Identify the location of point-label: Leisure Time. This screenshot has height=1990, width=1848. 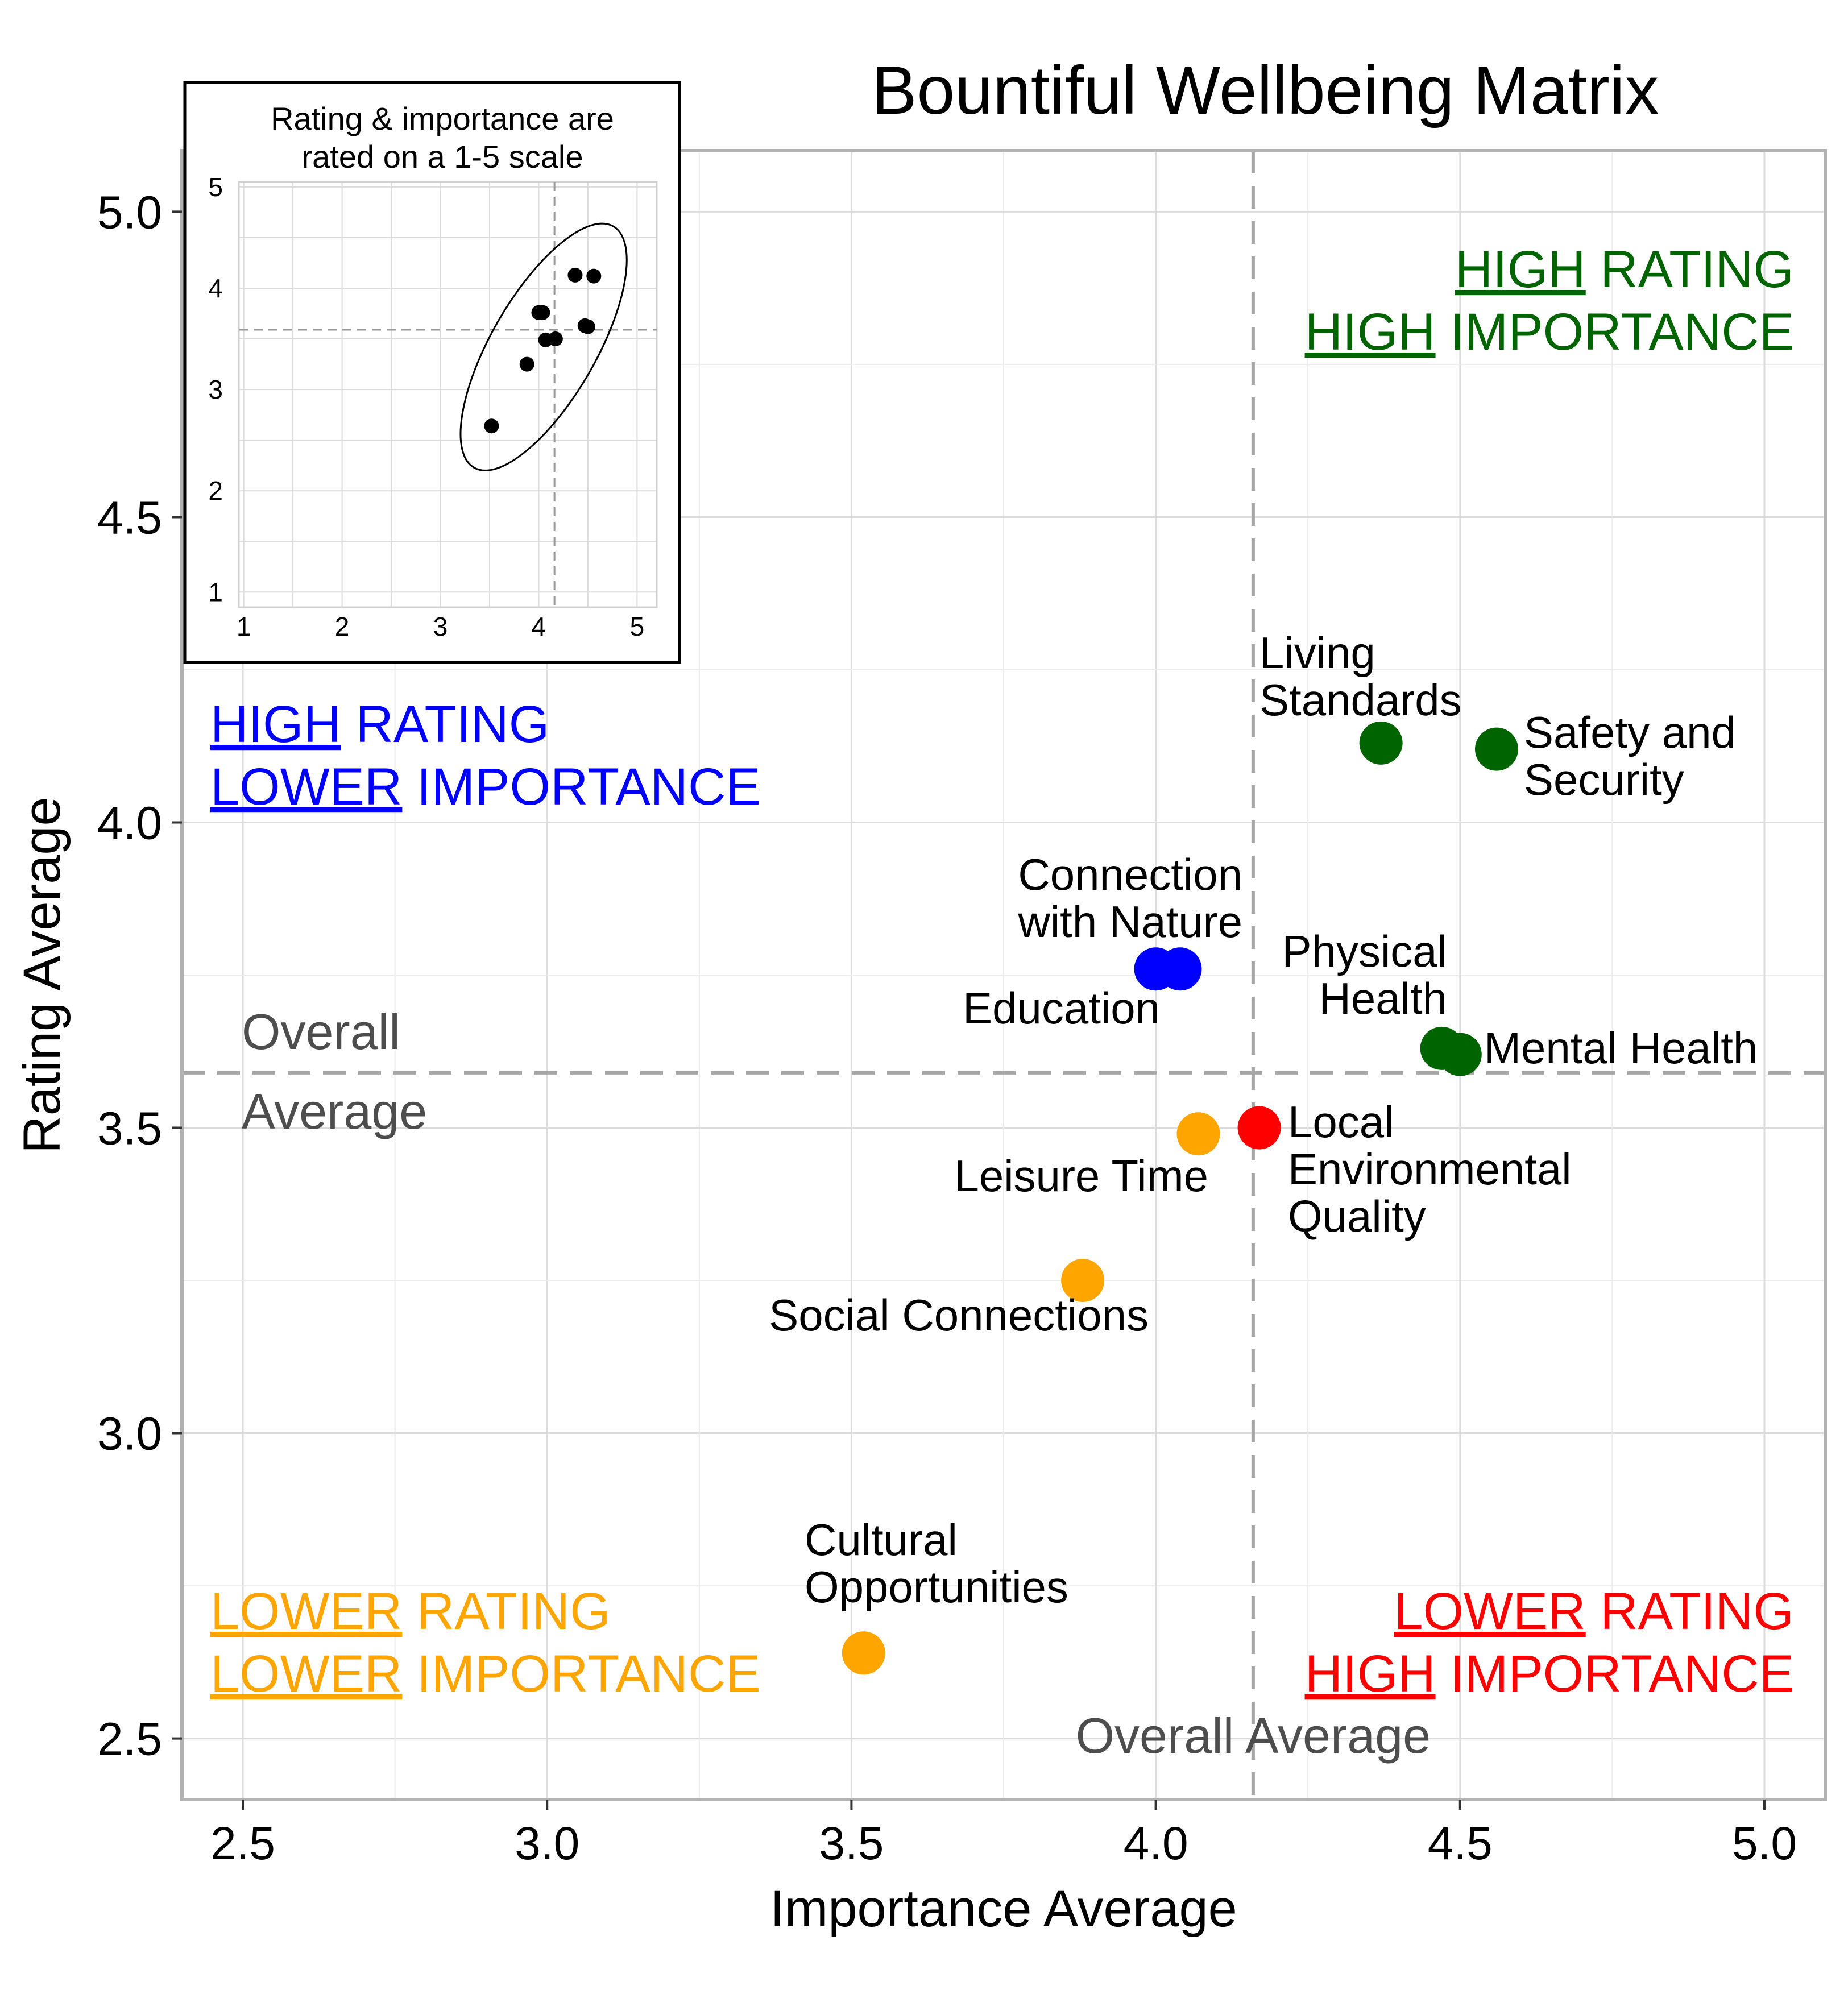
(1081, 1176).